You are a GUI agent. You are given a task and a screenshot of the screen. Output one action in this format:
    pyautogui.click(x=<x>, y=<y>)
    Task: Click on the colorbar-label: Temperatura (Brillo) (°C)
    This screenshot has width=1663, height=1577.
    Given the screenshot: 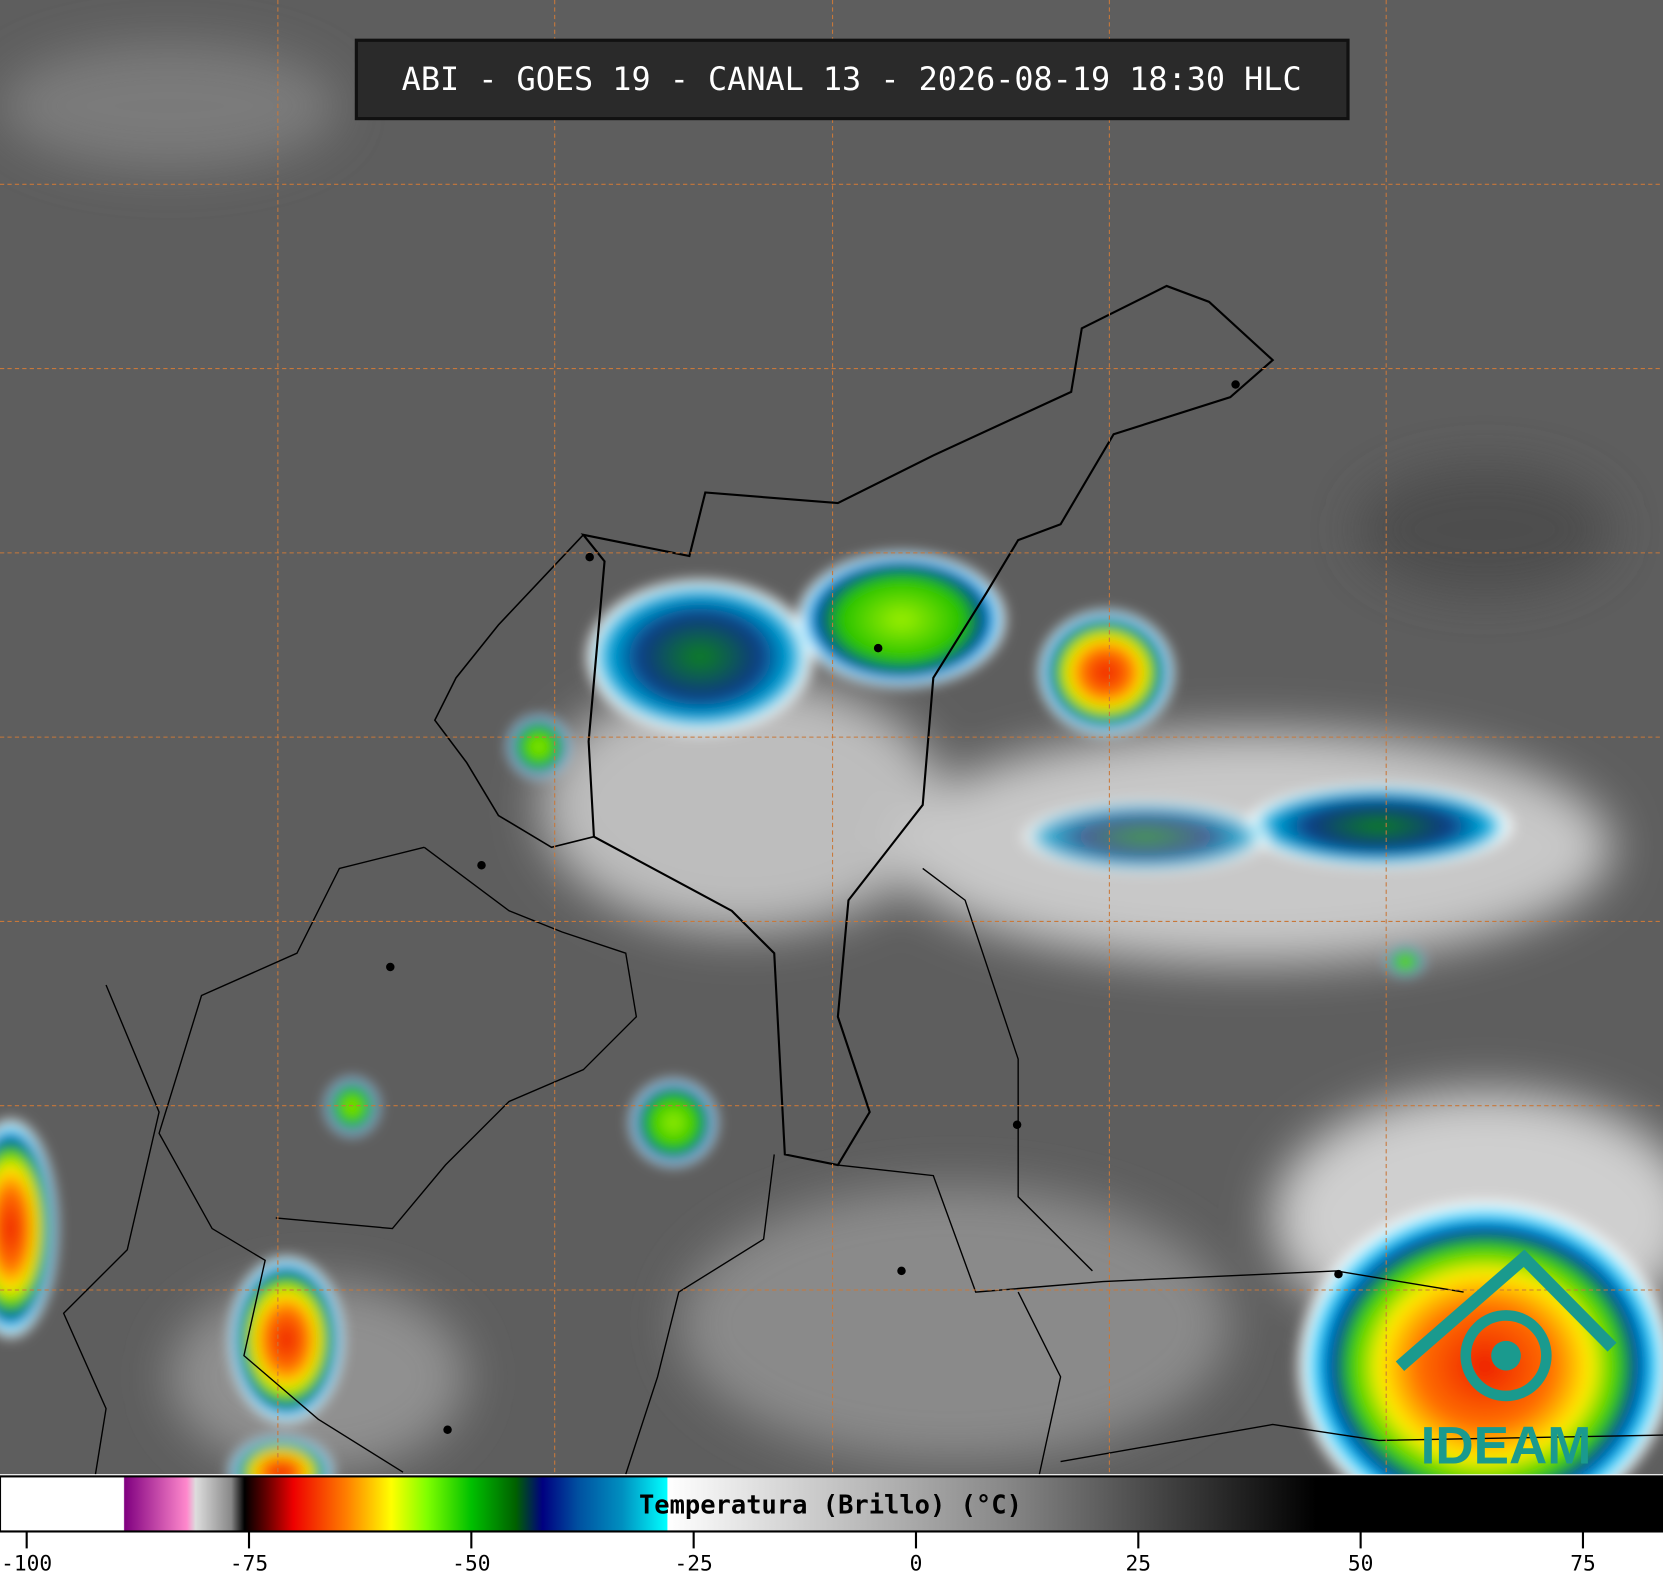 What is the action you would take?
    pyautogui.click(x=830, y=1504)
    